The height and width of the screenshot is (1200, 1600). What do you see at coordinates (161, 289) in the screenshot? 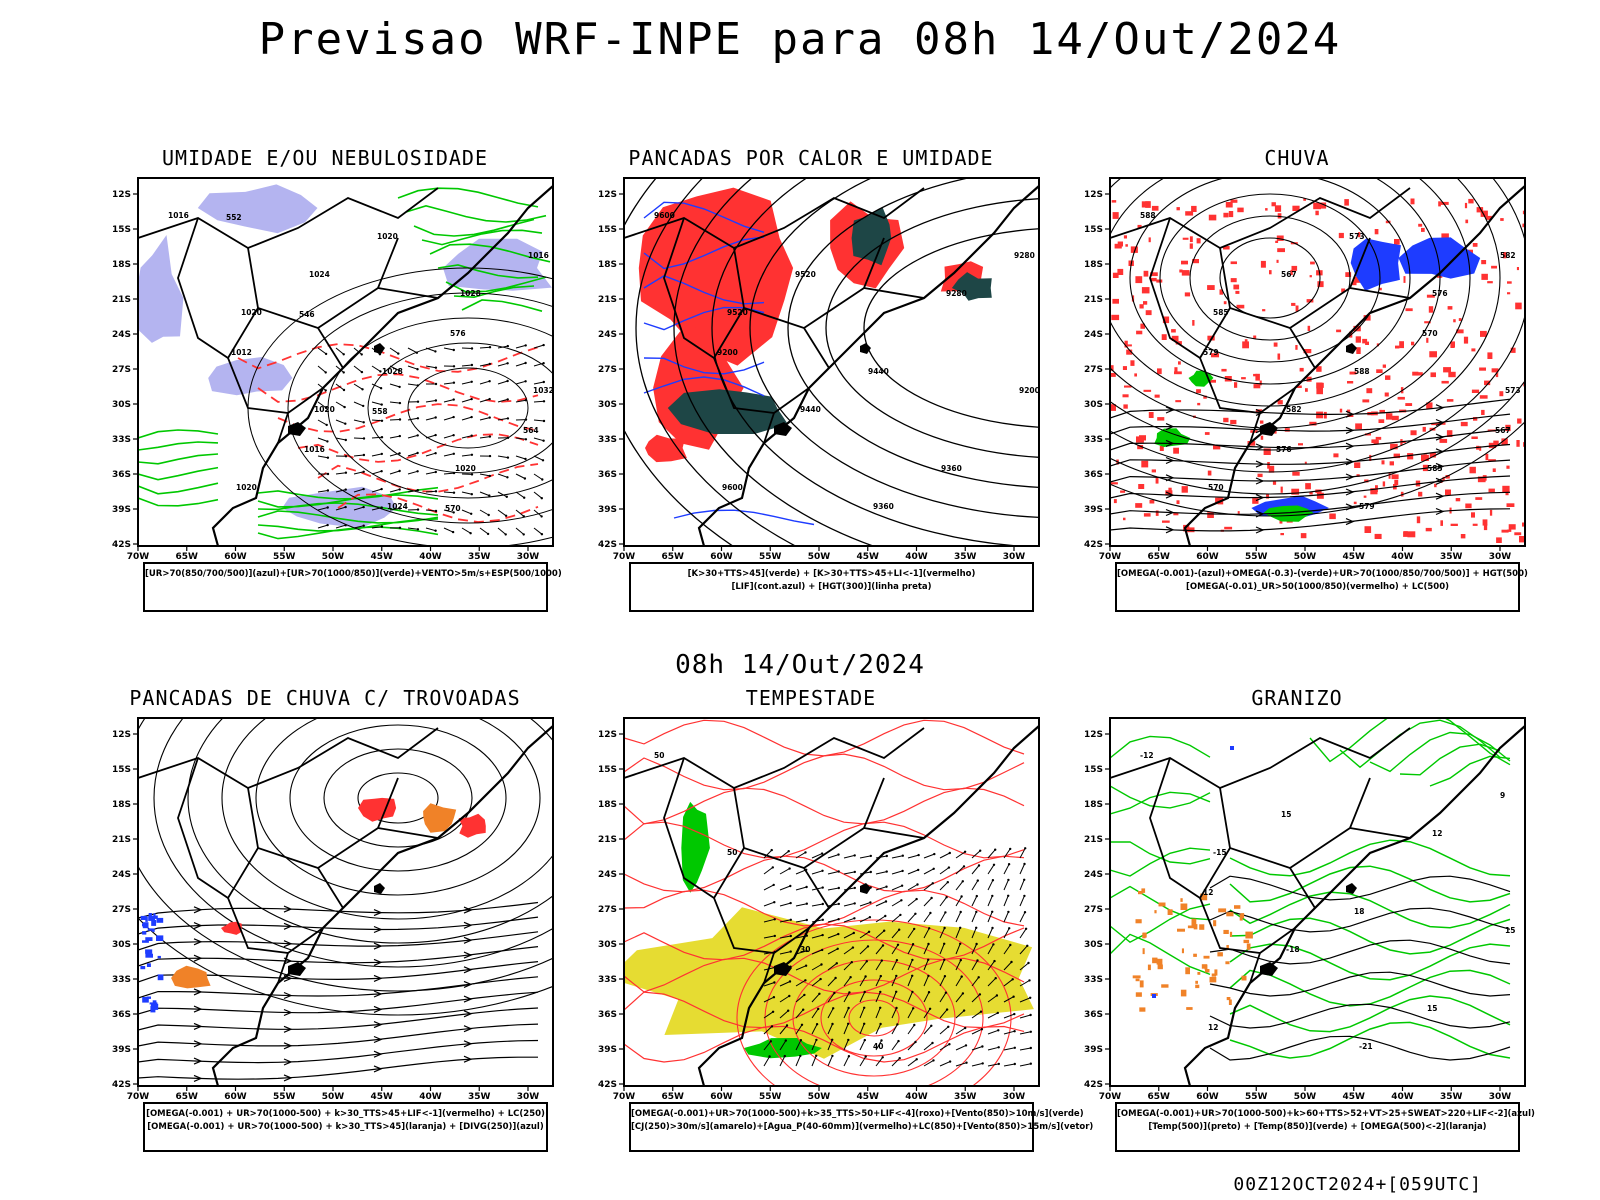
I see `humidity-shade-upper` at bounding box center [161, 289].